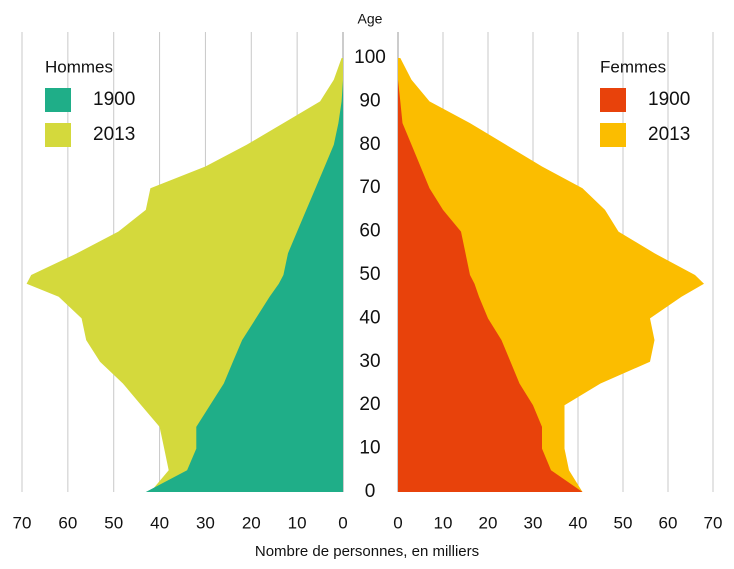 Image resolution: width=734 pixels, height=569 pixels. What do you see at coordinates (369, 361) in the screenshot?
I see `y-tick-label: 30` at bounding box center [369, 361].